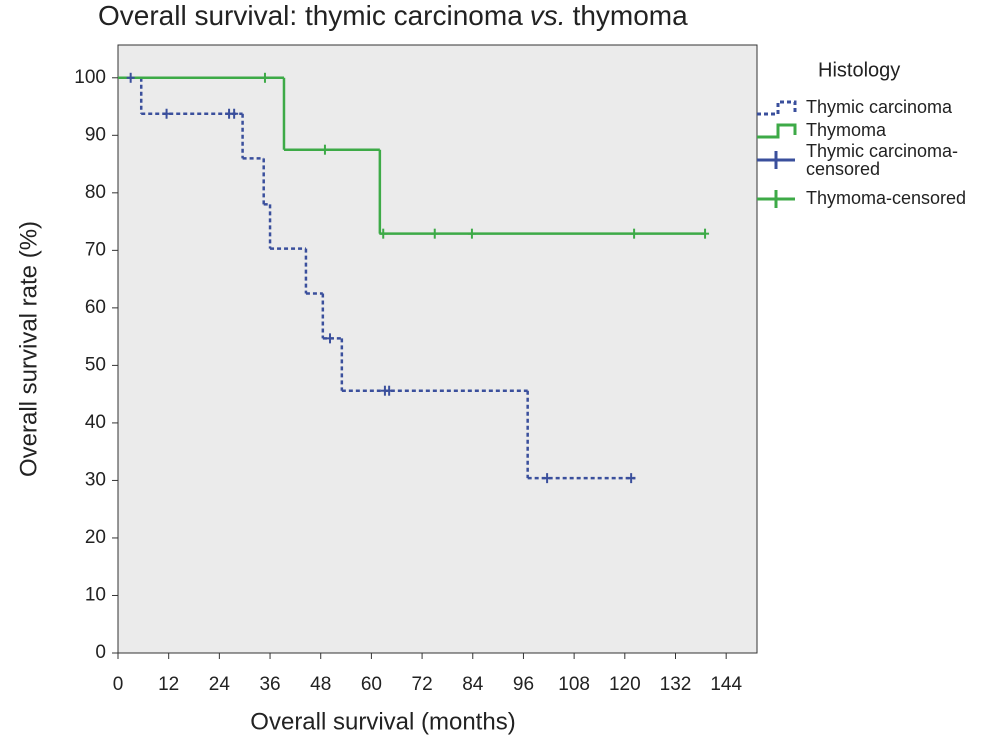 The height and width of the screenshot is (752, 984). Describe the element at coordinates (676, 684) in the screenshot. I see `x-tick-label: 132` at that location.